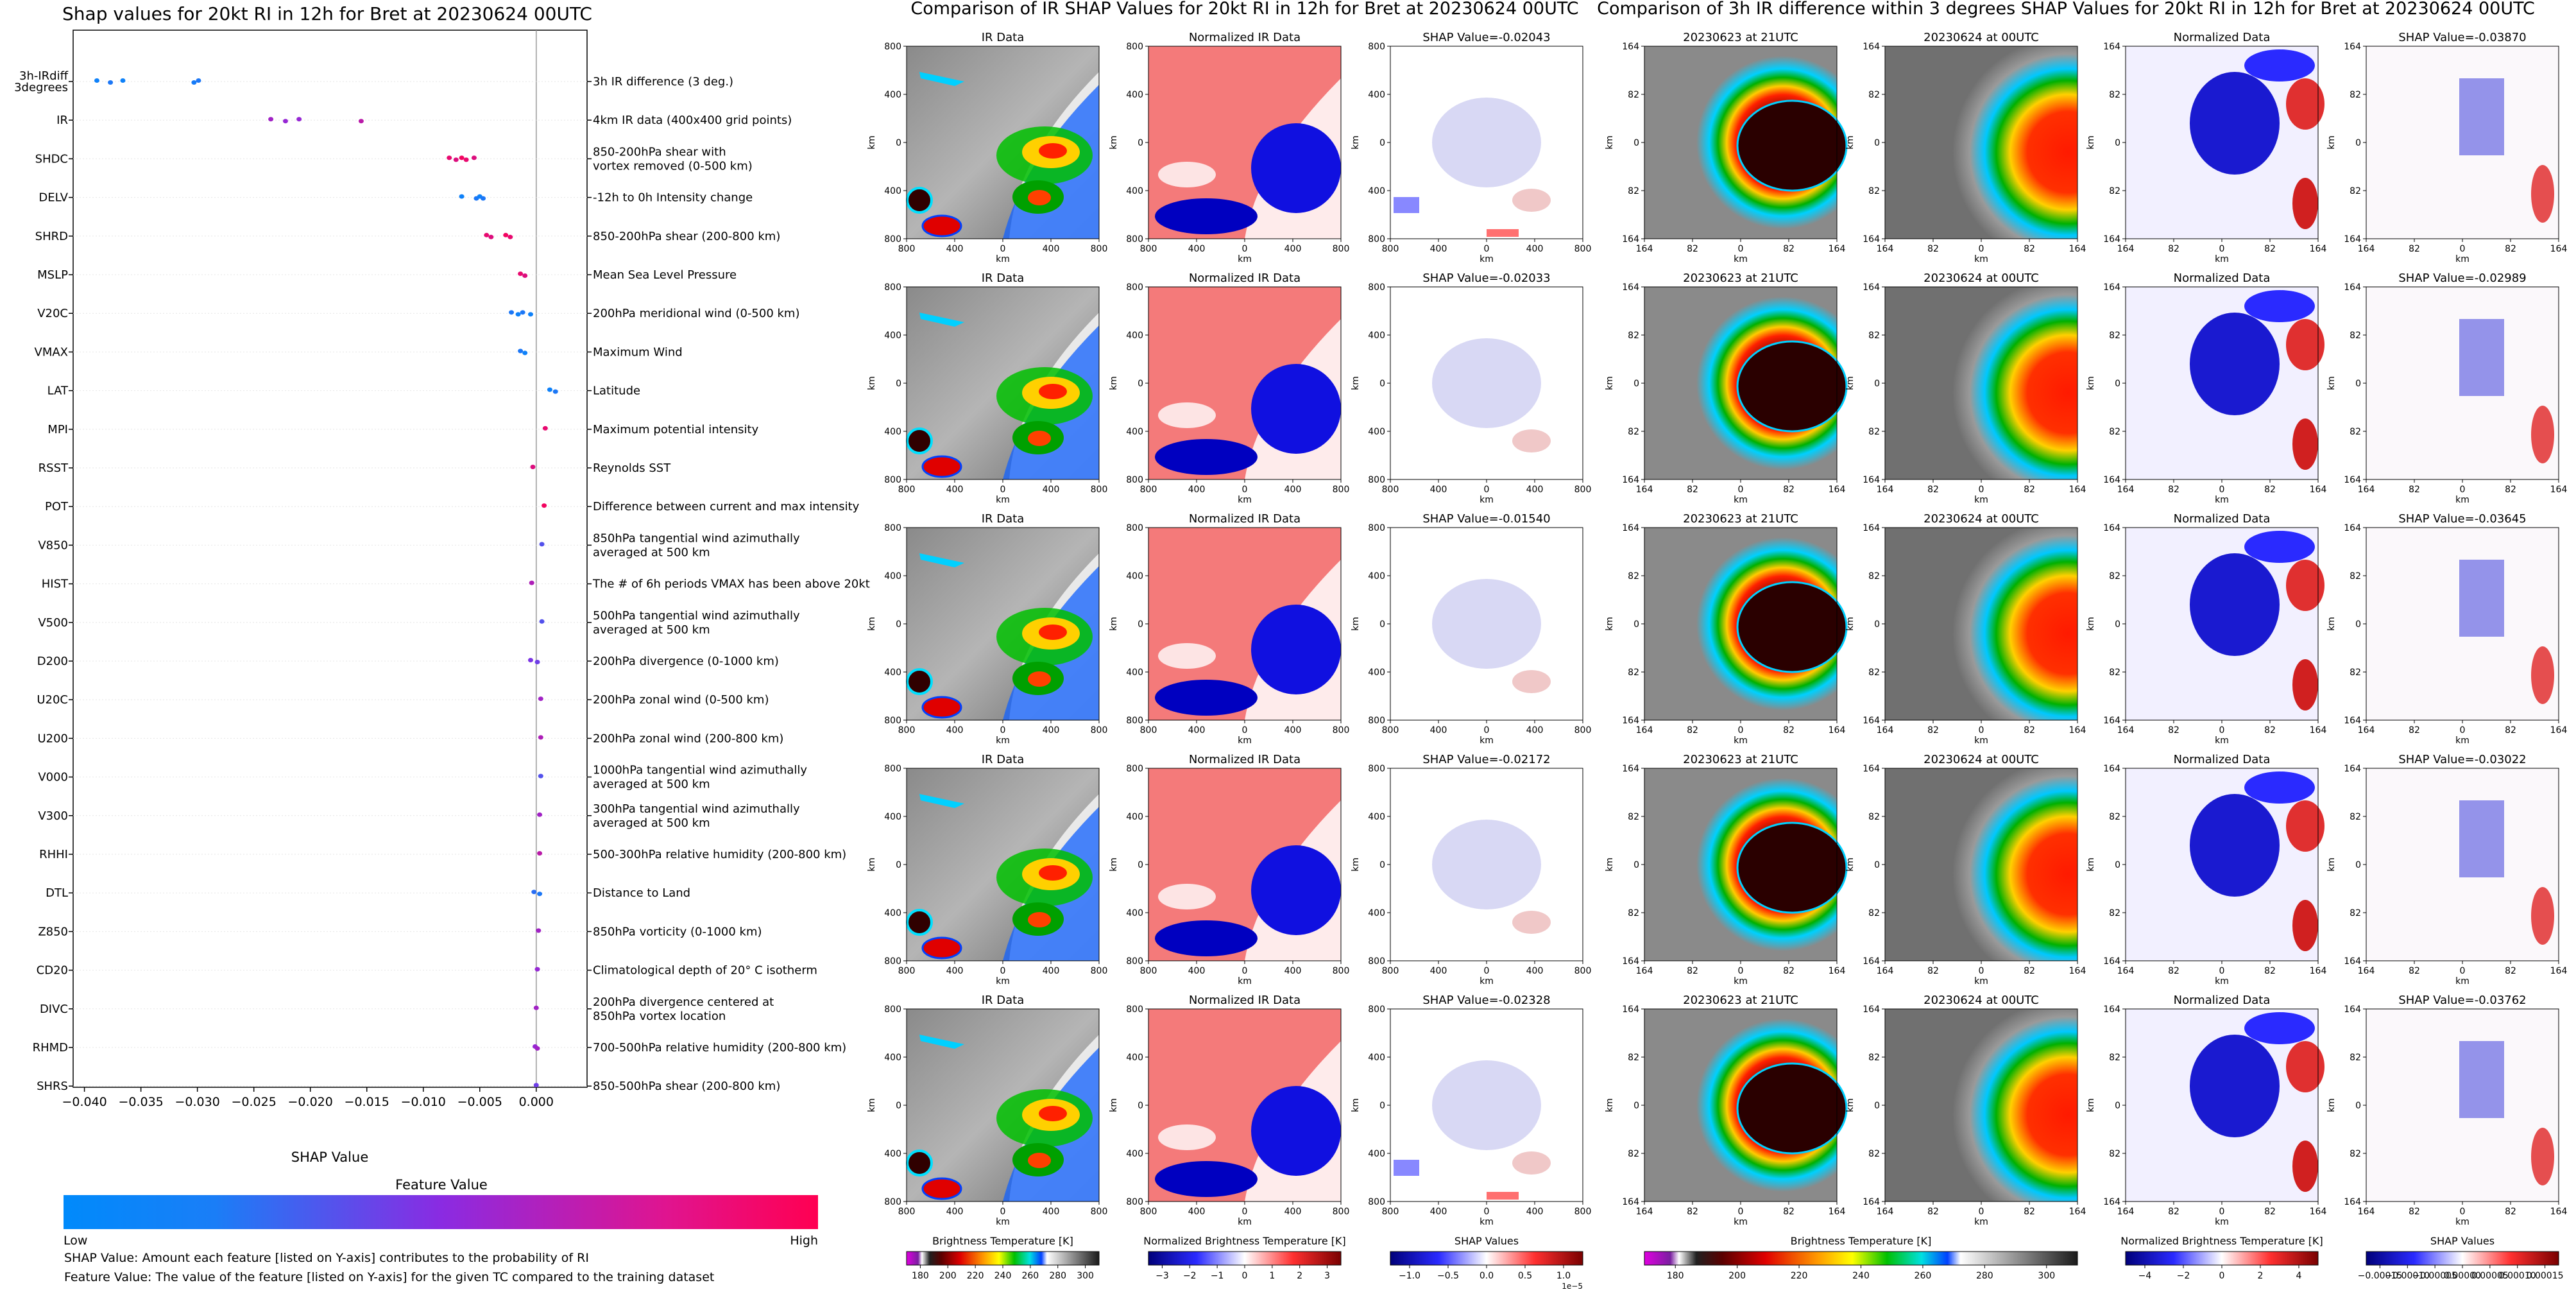 The width and height of the screenshot is (2576, 1292). What do you see at coordinates (1861, 1276) in the screenshot?
I see `colorbar-tick-label: 240` at bounding box center [1861, 1276].